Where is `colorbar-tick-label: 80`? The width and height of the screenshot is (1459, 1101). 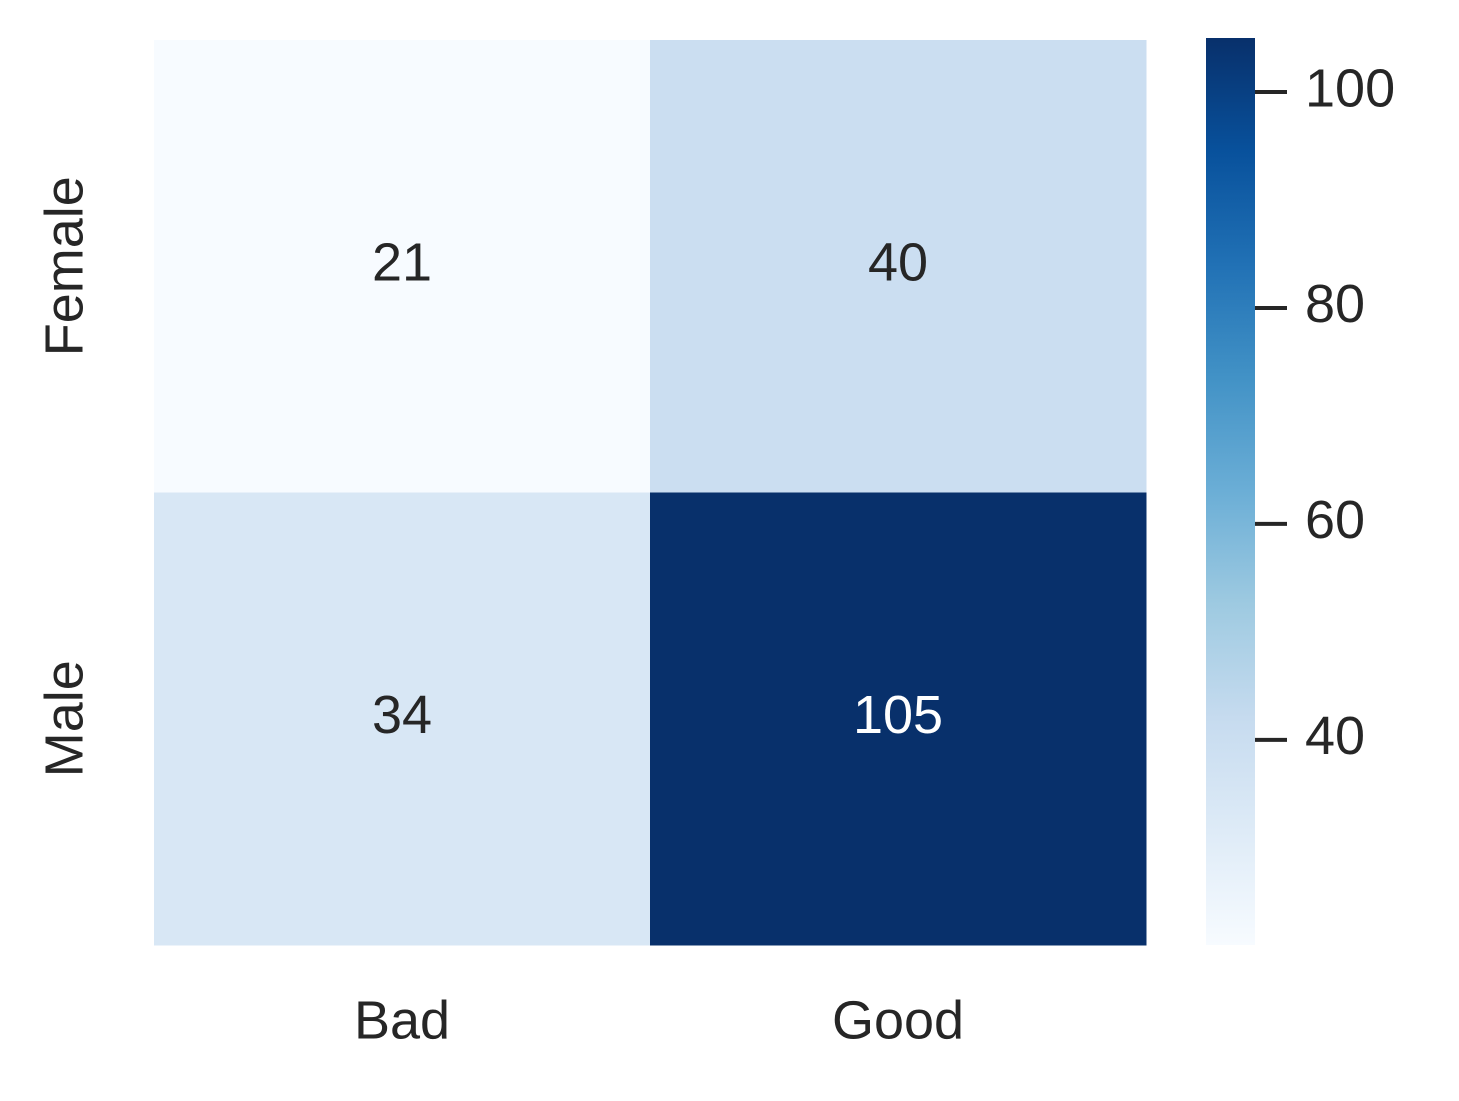
colorbar-tick-label: 80 is located at coordinates (1335, 304).